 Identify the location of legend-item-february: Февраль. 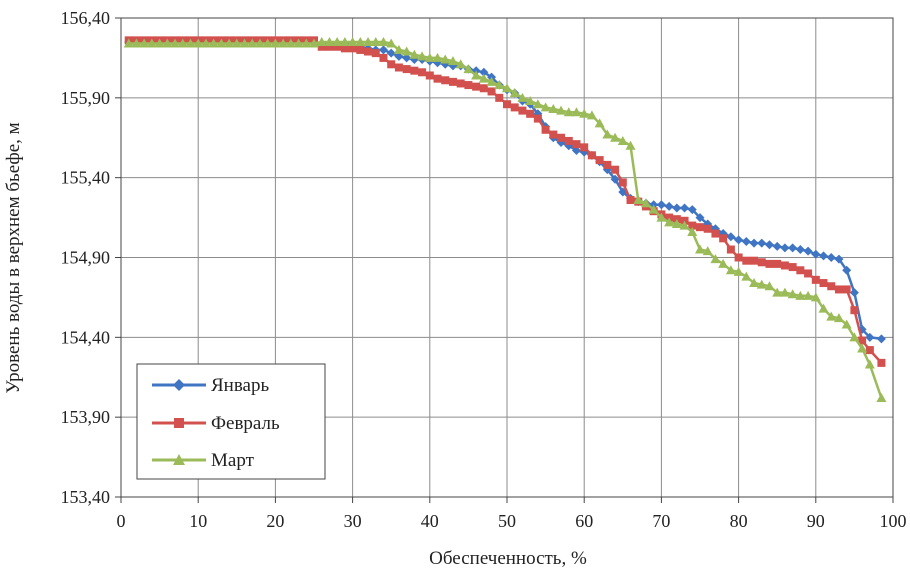
(216, 423).